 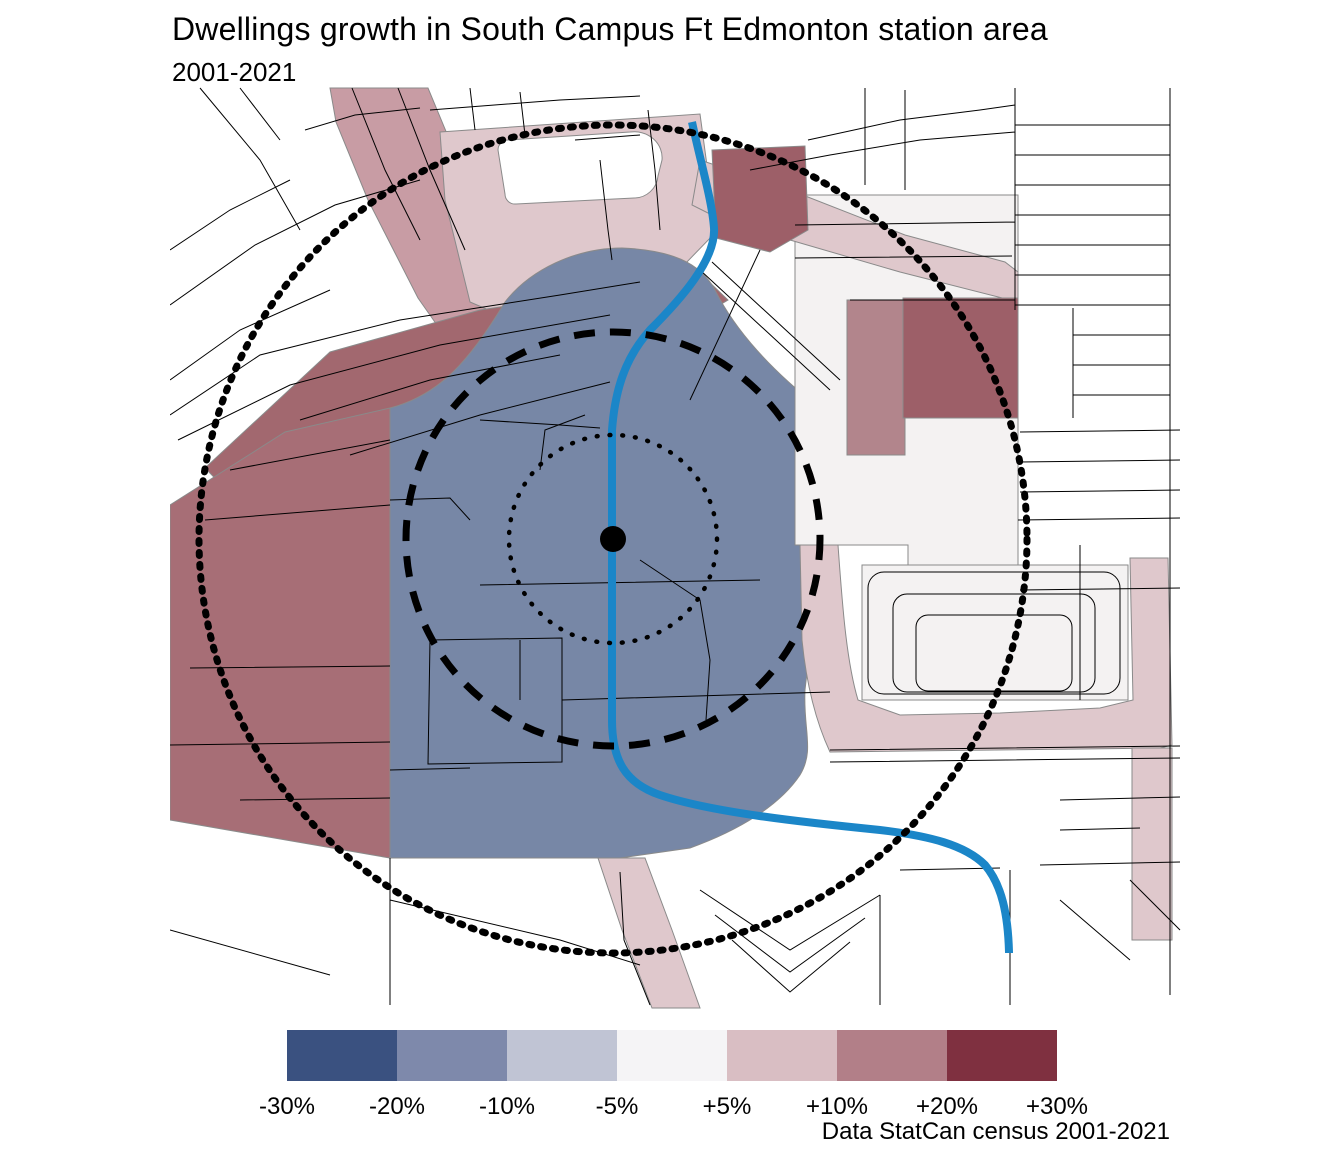 I want to click on page-subtitle: 2001-2021, so click(x=234, y=72).